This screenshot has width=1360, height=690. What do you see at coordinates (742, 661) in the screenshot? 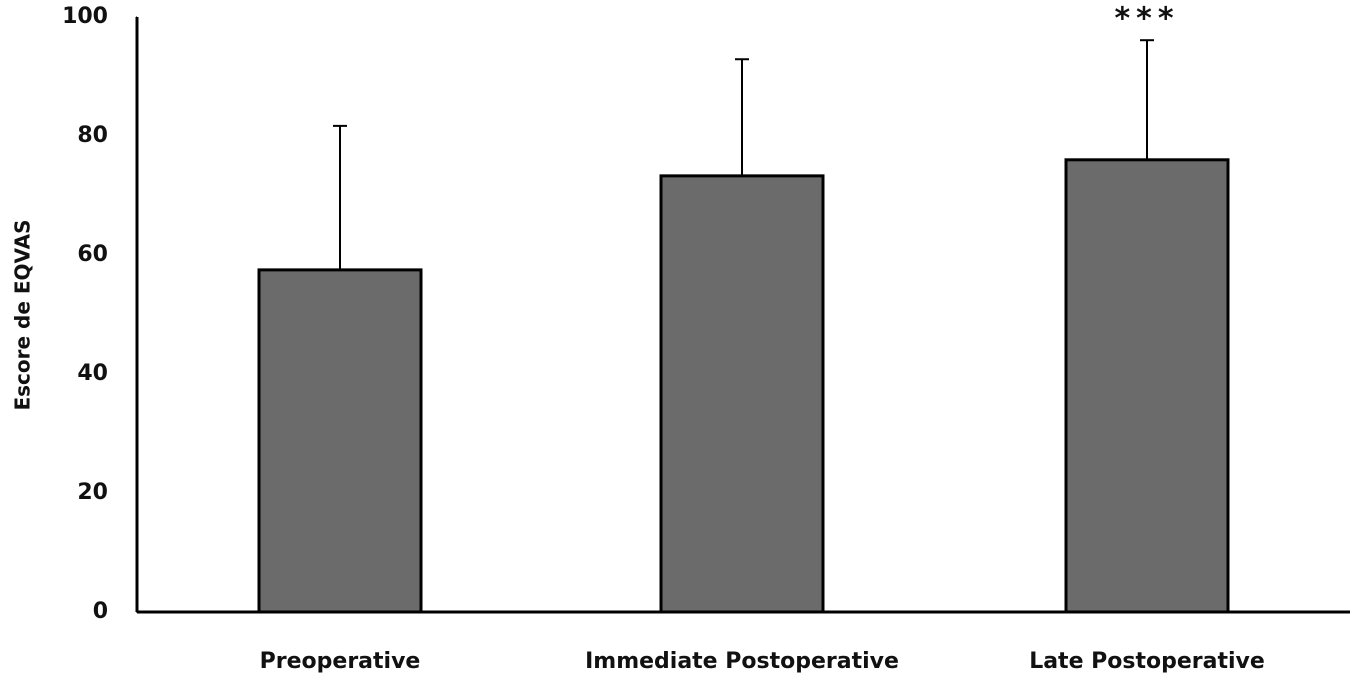
I see `x-tick-label: Immediate Postoperative` at bounding box center [742, 661].